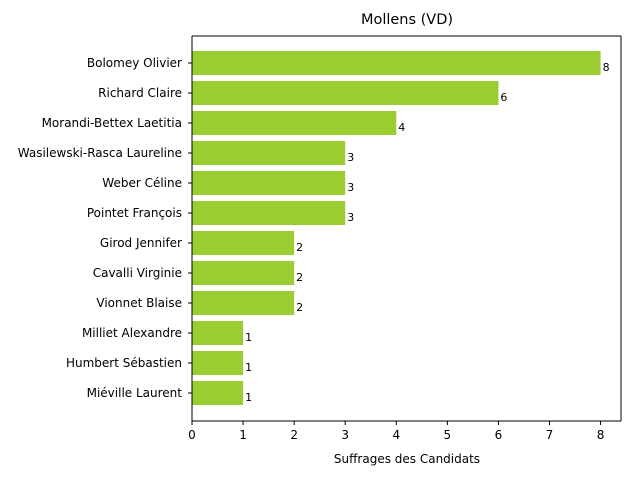  I want to click on bar-value-label: 8, so click(606, 67).